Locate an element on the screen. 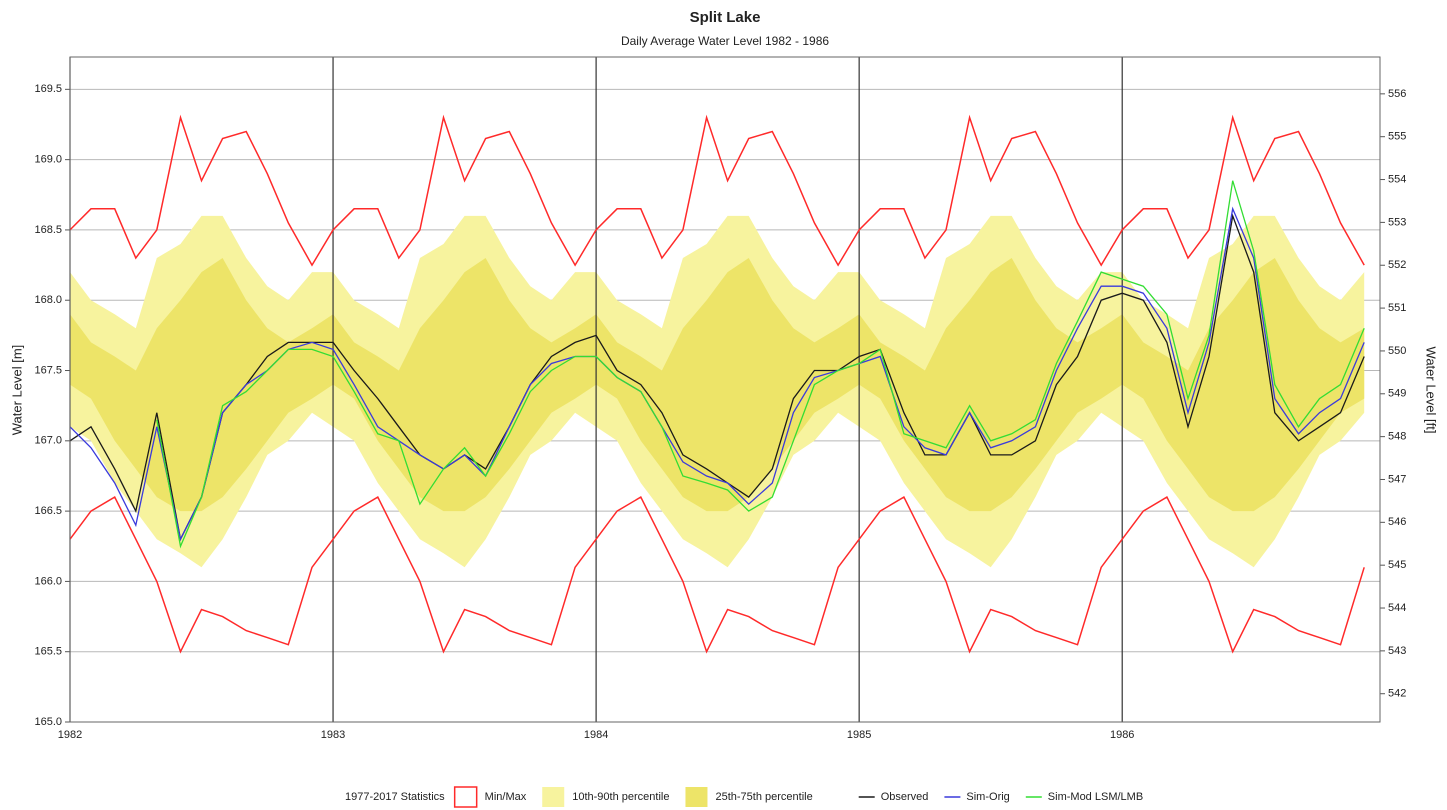 The image size is (1447, 810). y2-tick-label: 543 is located at coordinates (1397, 651).